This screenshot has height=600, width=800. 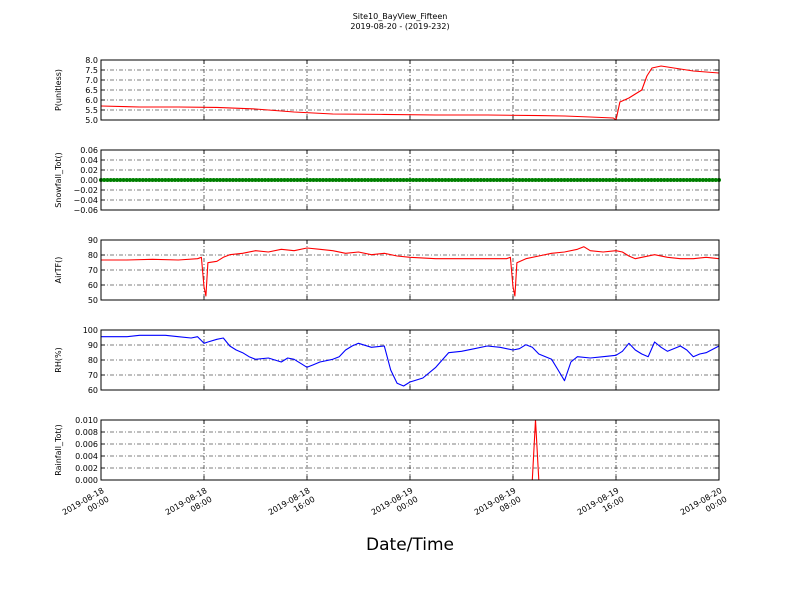 I want to click on y-tick-label: 0.02, so click(x=89, y=170).